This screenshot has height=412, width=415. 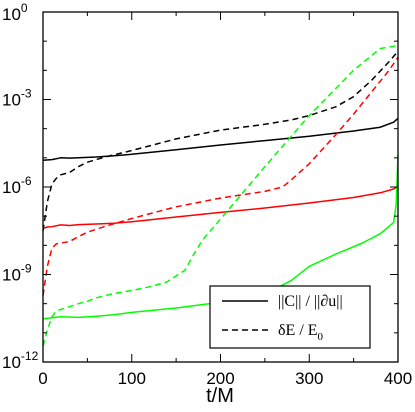 I want to click on legend-label-constraint: ||C|| / ||∂u||, so click(x=310, y=301).